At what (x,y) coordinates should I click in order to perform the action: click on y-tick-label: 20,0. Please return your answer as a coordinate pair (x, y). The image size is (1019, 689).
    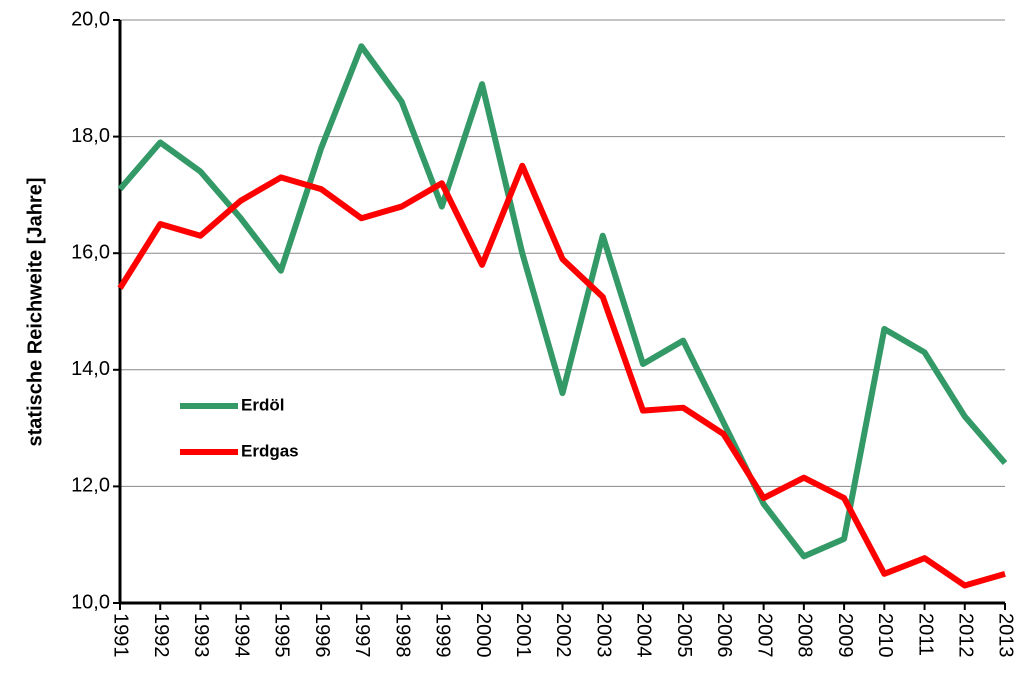
    Looking at the image, I should click on (90, 19).